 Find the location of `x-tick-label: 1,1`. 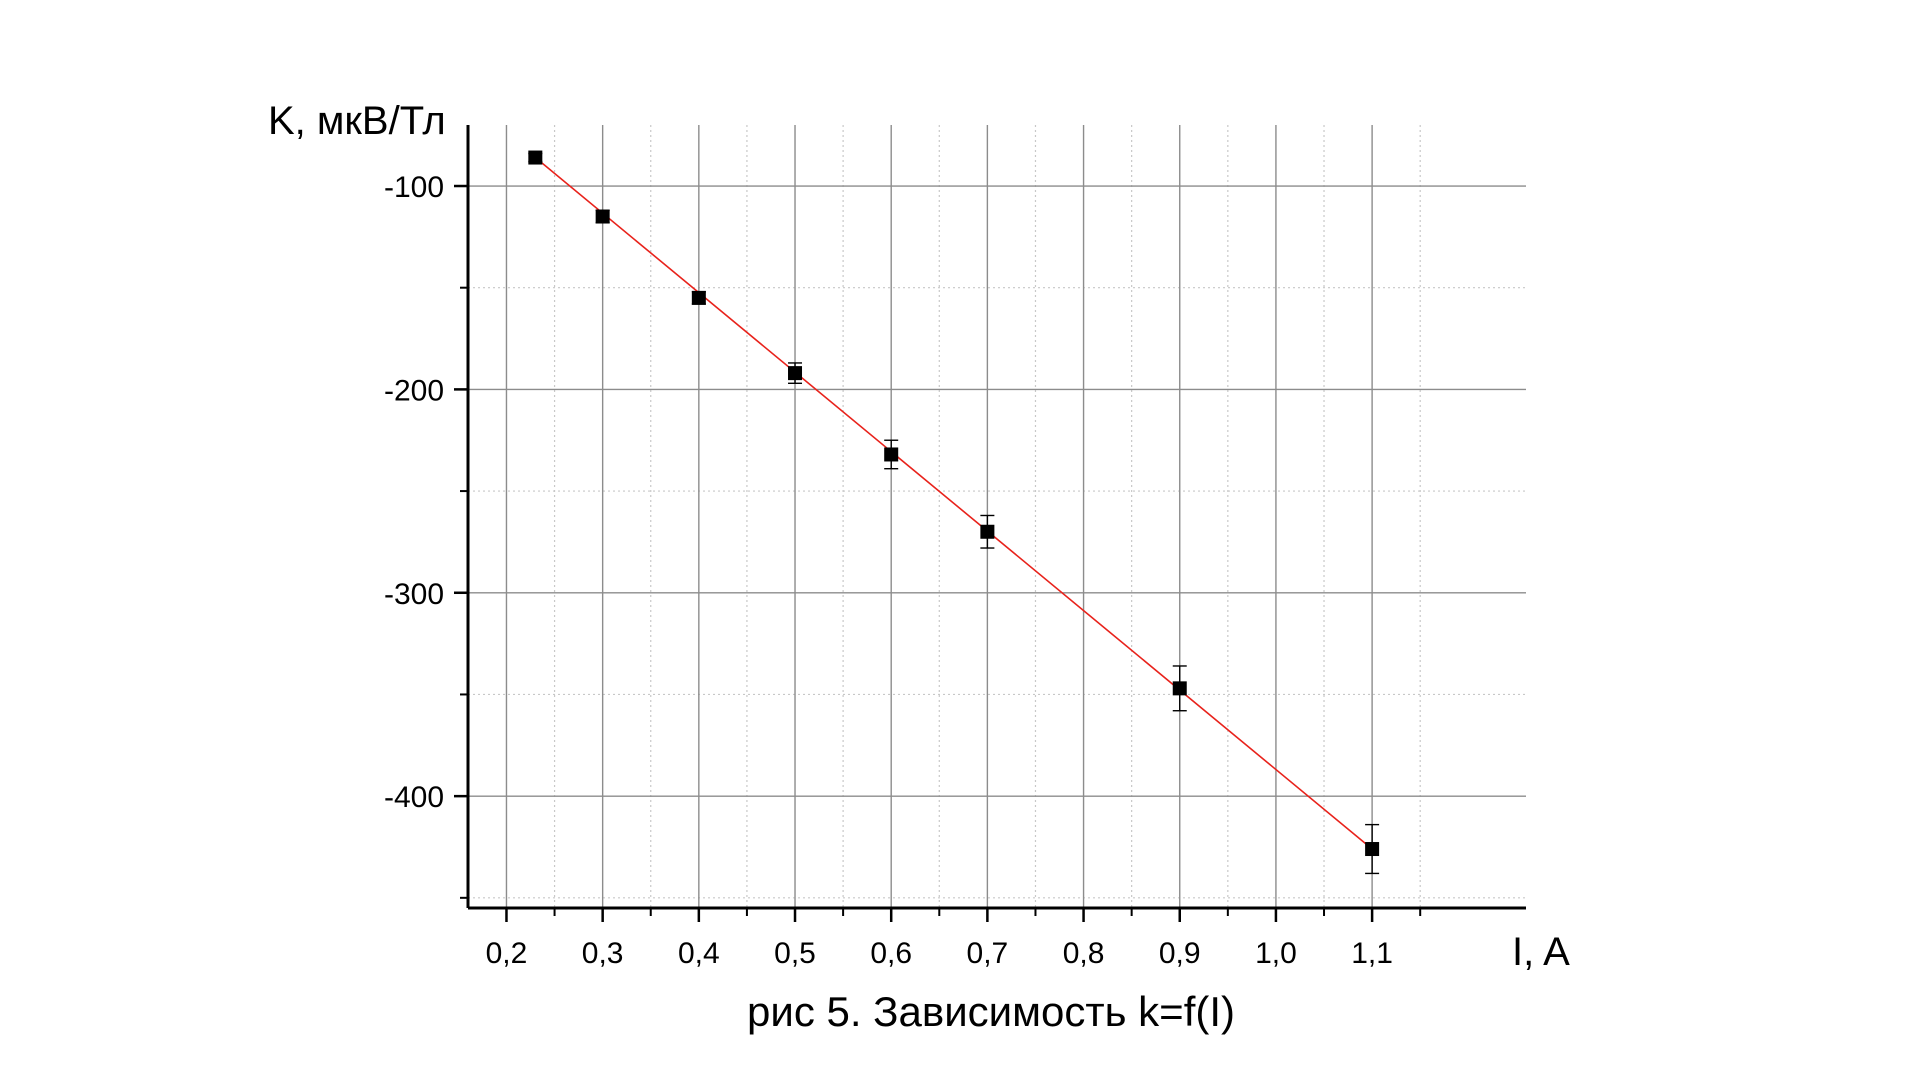

x-tick-label: 1,1 is located at coordinates (1372, 953).